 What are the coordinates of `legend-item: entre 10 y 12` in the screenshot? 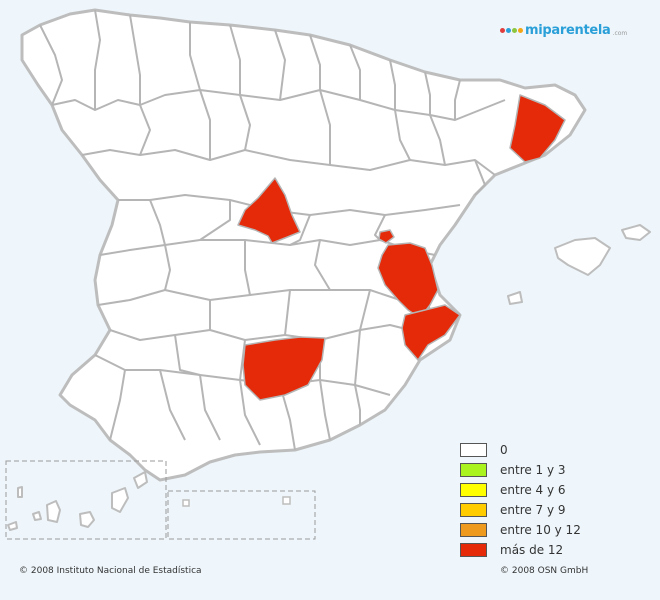 It's located at (520, 530).